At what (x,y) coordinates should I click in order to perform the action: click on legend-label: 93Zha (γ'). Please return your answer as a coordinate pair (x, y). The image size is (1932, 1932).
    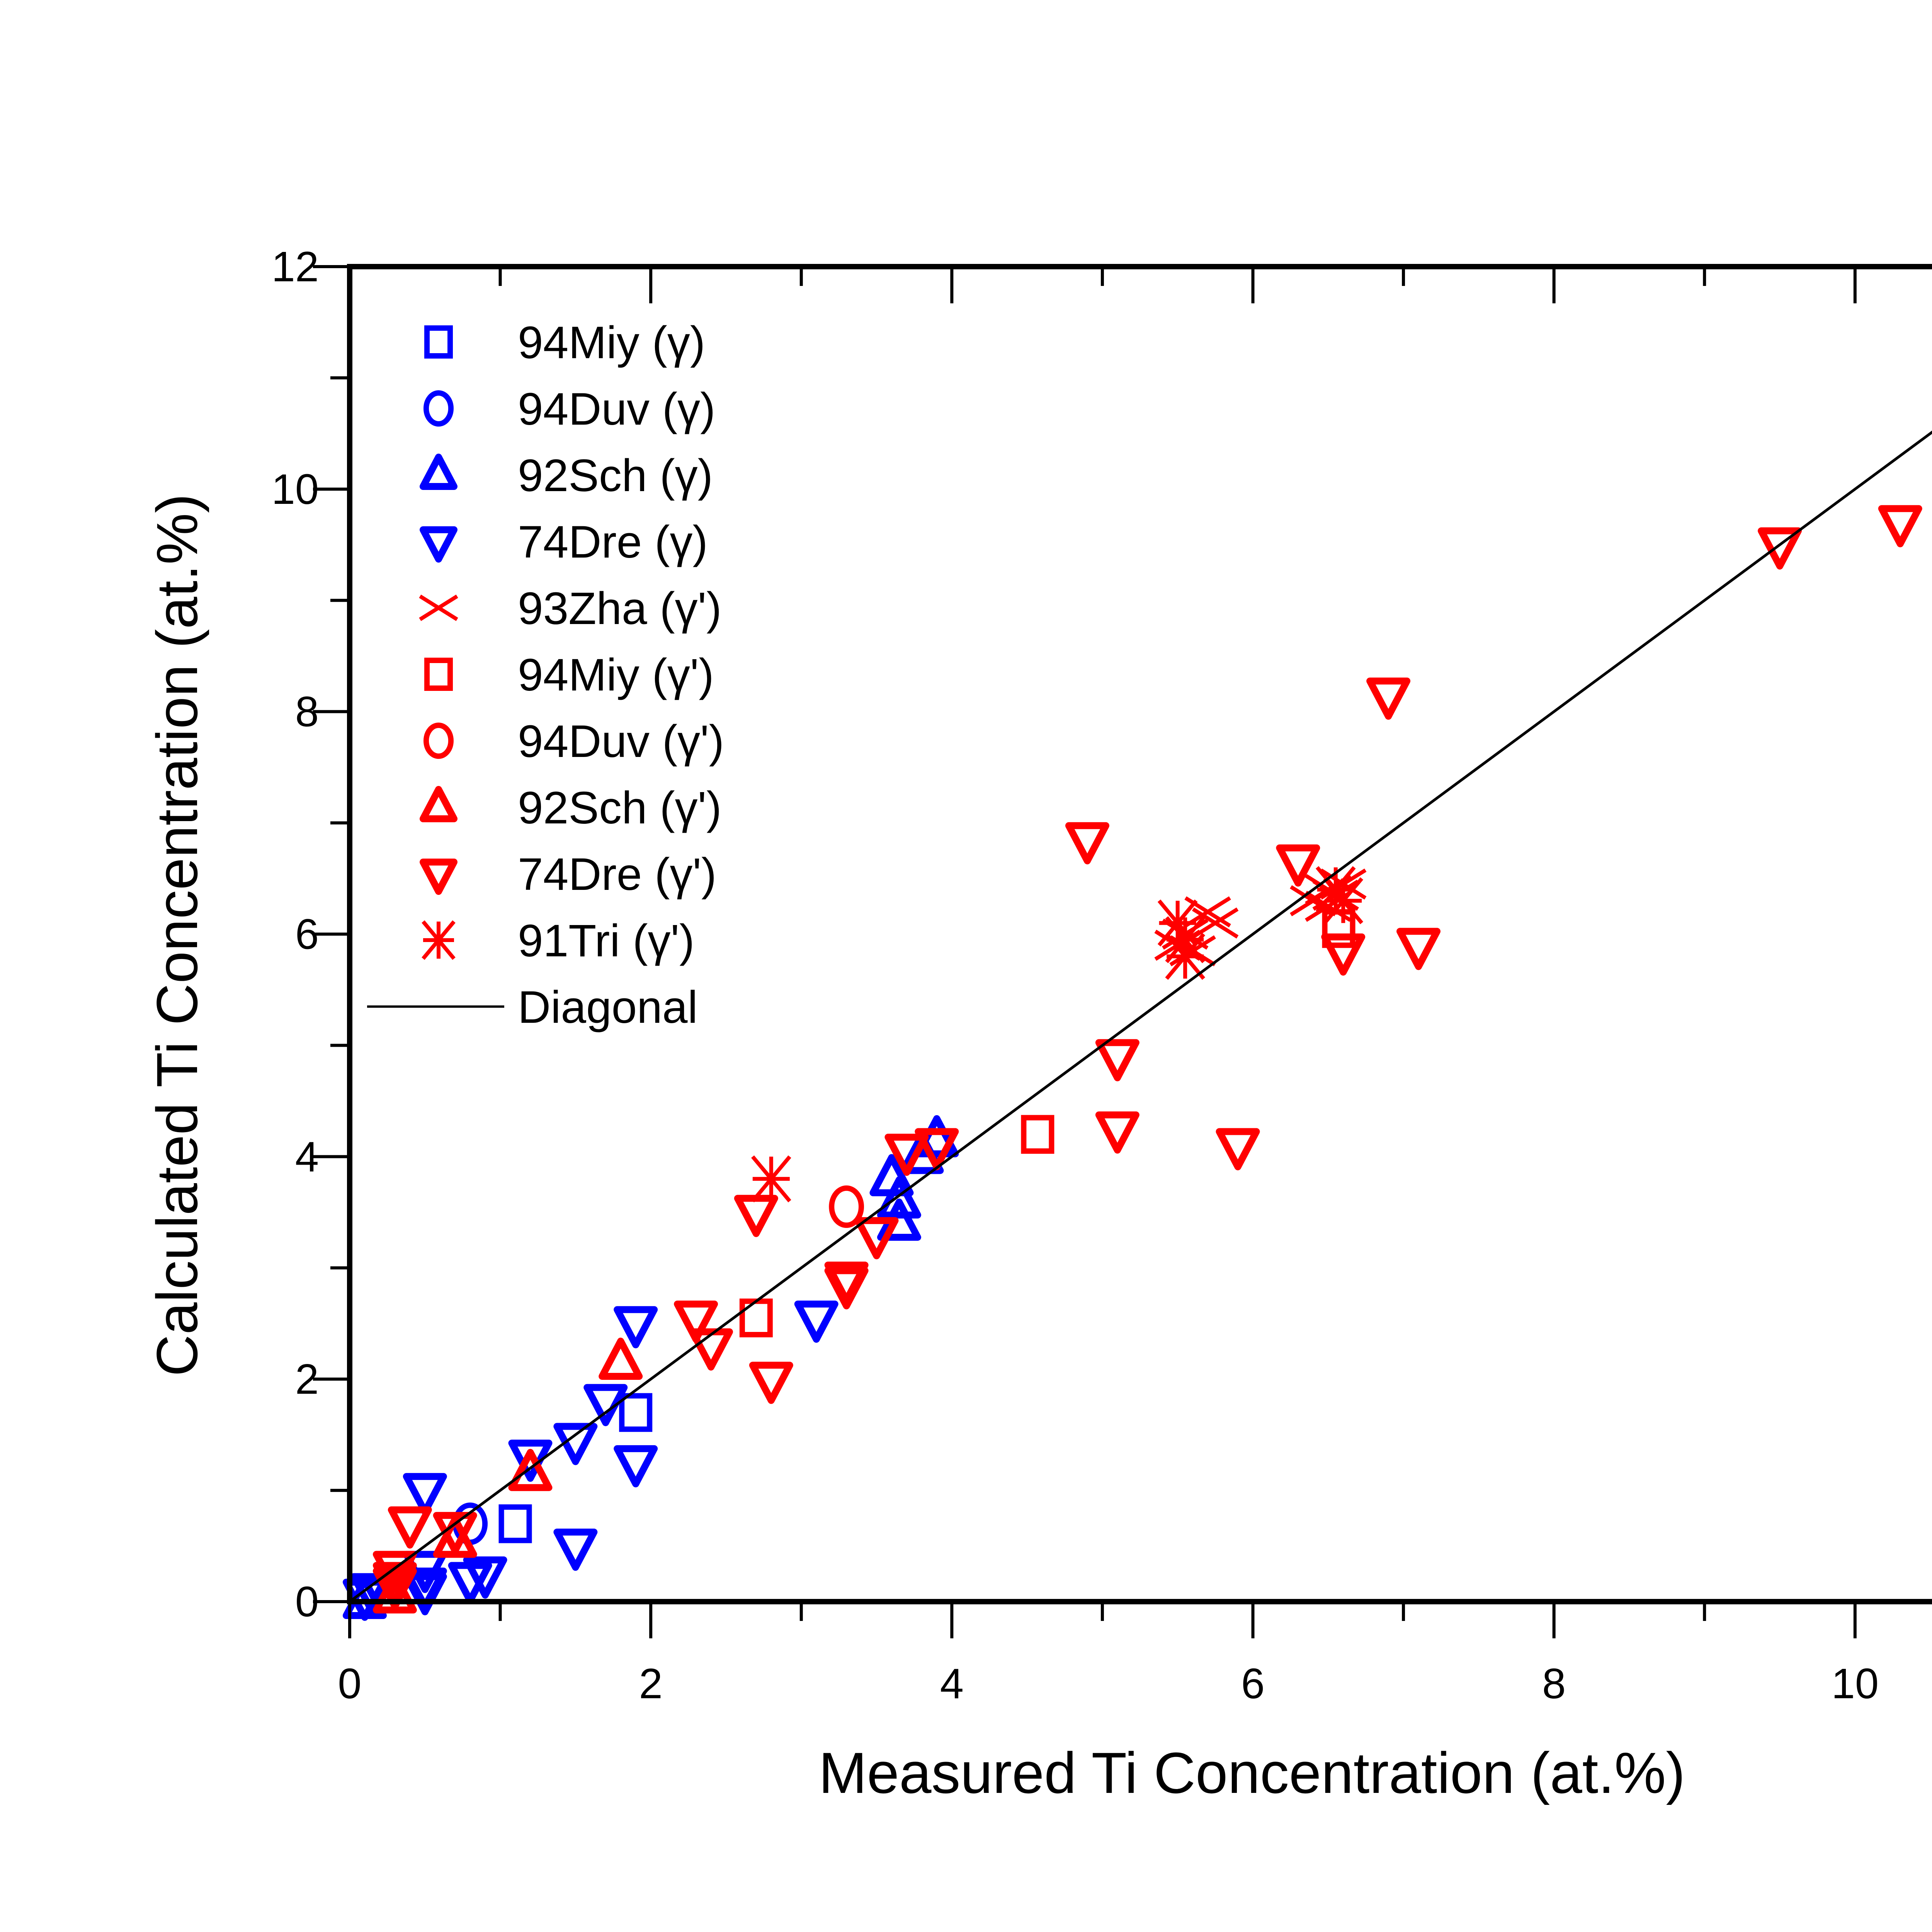
    Looking at the image, I should click on (620, 609).